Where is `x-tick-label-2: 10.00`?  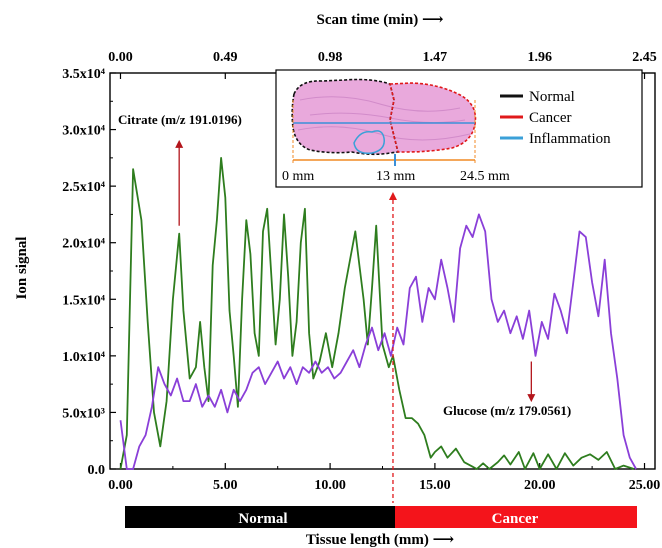
x-tick-label-2: 10.00 is located at coordinates (330, 485).